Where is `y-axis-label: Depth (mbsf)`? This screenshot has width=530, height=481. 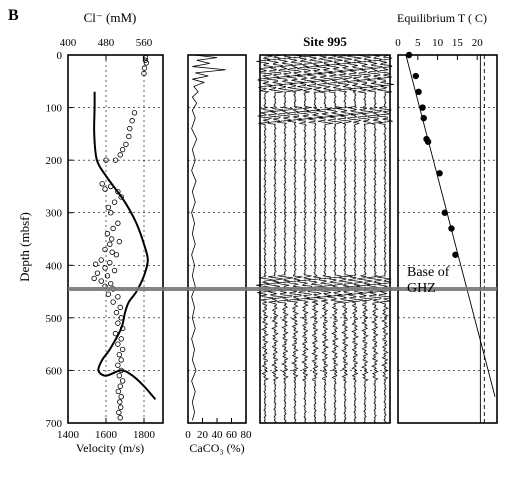 y-axis-label: Depth (mbsf) is located at coordinates (24, 247).